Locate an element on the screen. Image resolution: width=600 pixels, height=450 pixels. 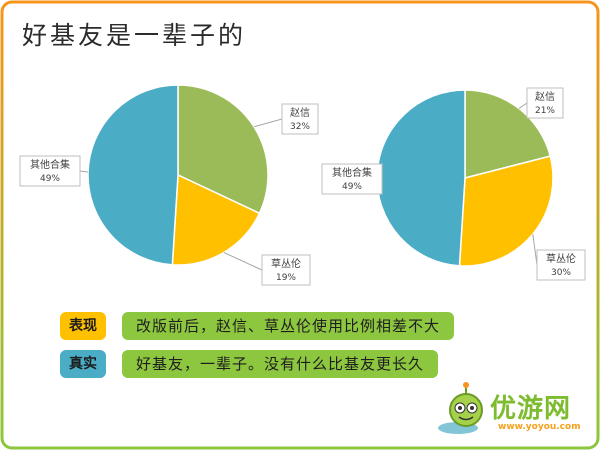
pie-2-label-2: 草丛伦 30% is located at coordinates (561, 265).